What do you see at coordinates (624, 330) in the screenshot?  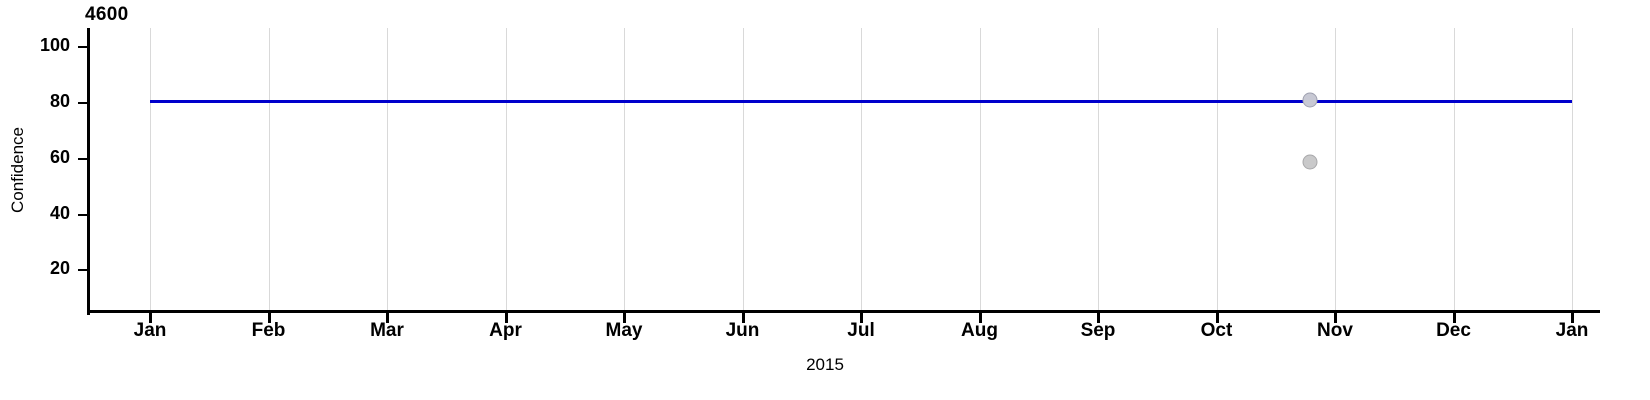 I see `x-axis-tick-label: May` at bounding box center [624, 330].